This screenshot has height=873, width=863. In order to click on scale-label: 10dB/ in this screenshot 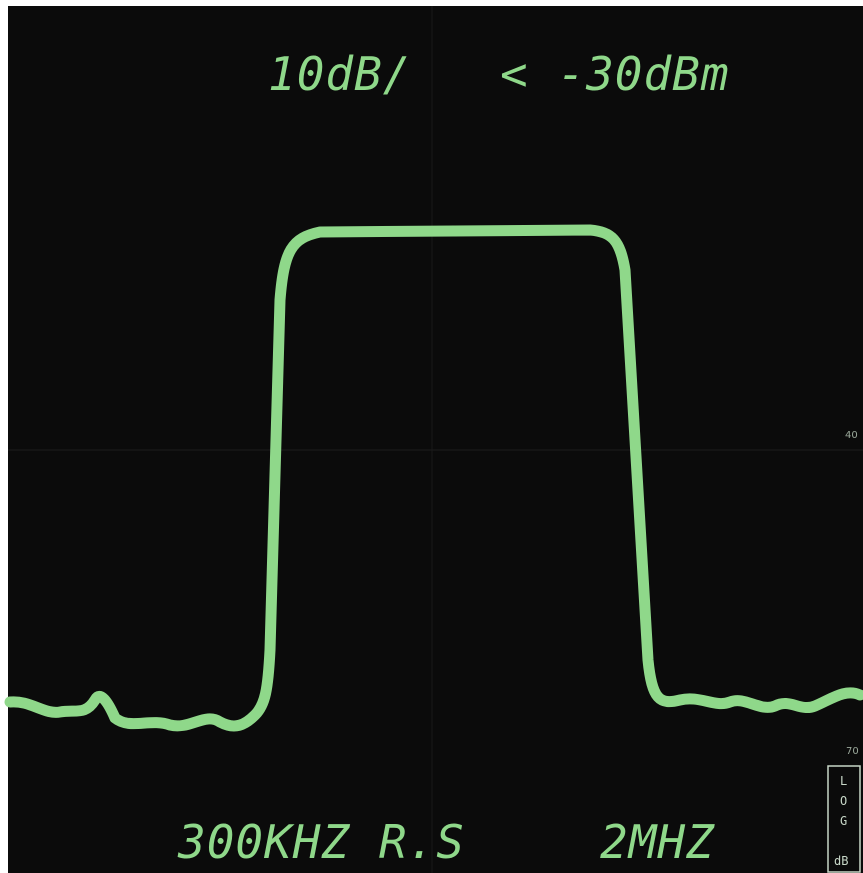, I will do `click(339, 74)`.